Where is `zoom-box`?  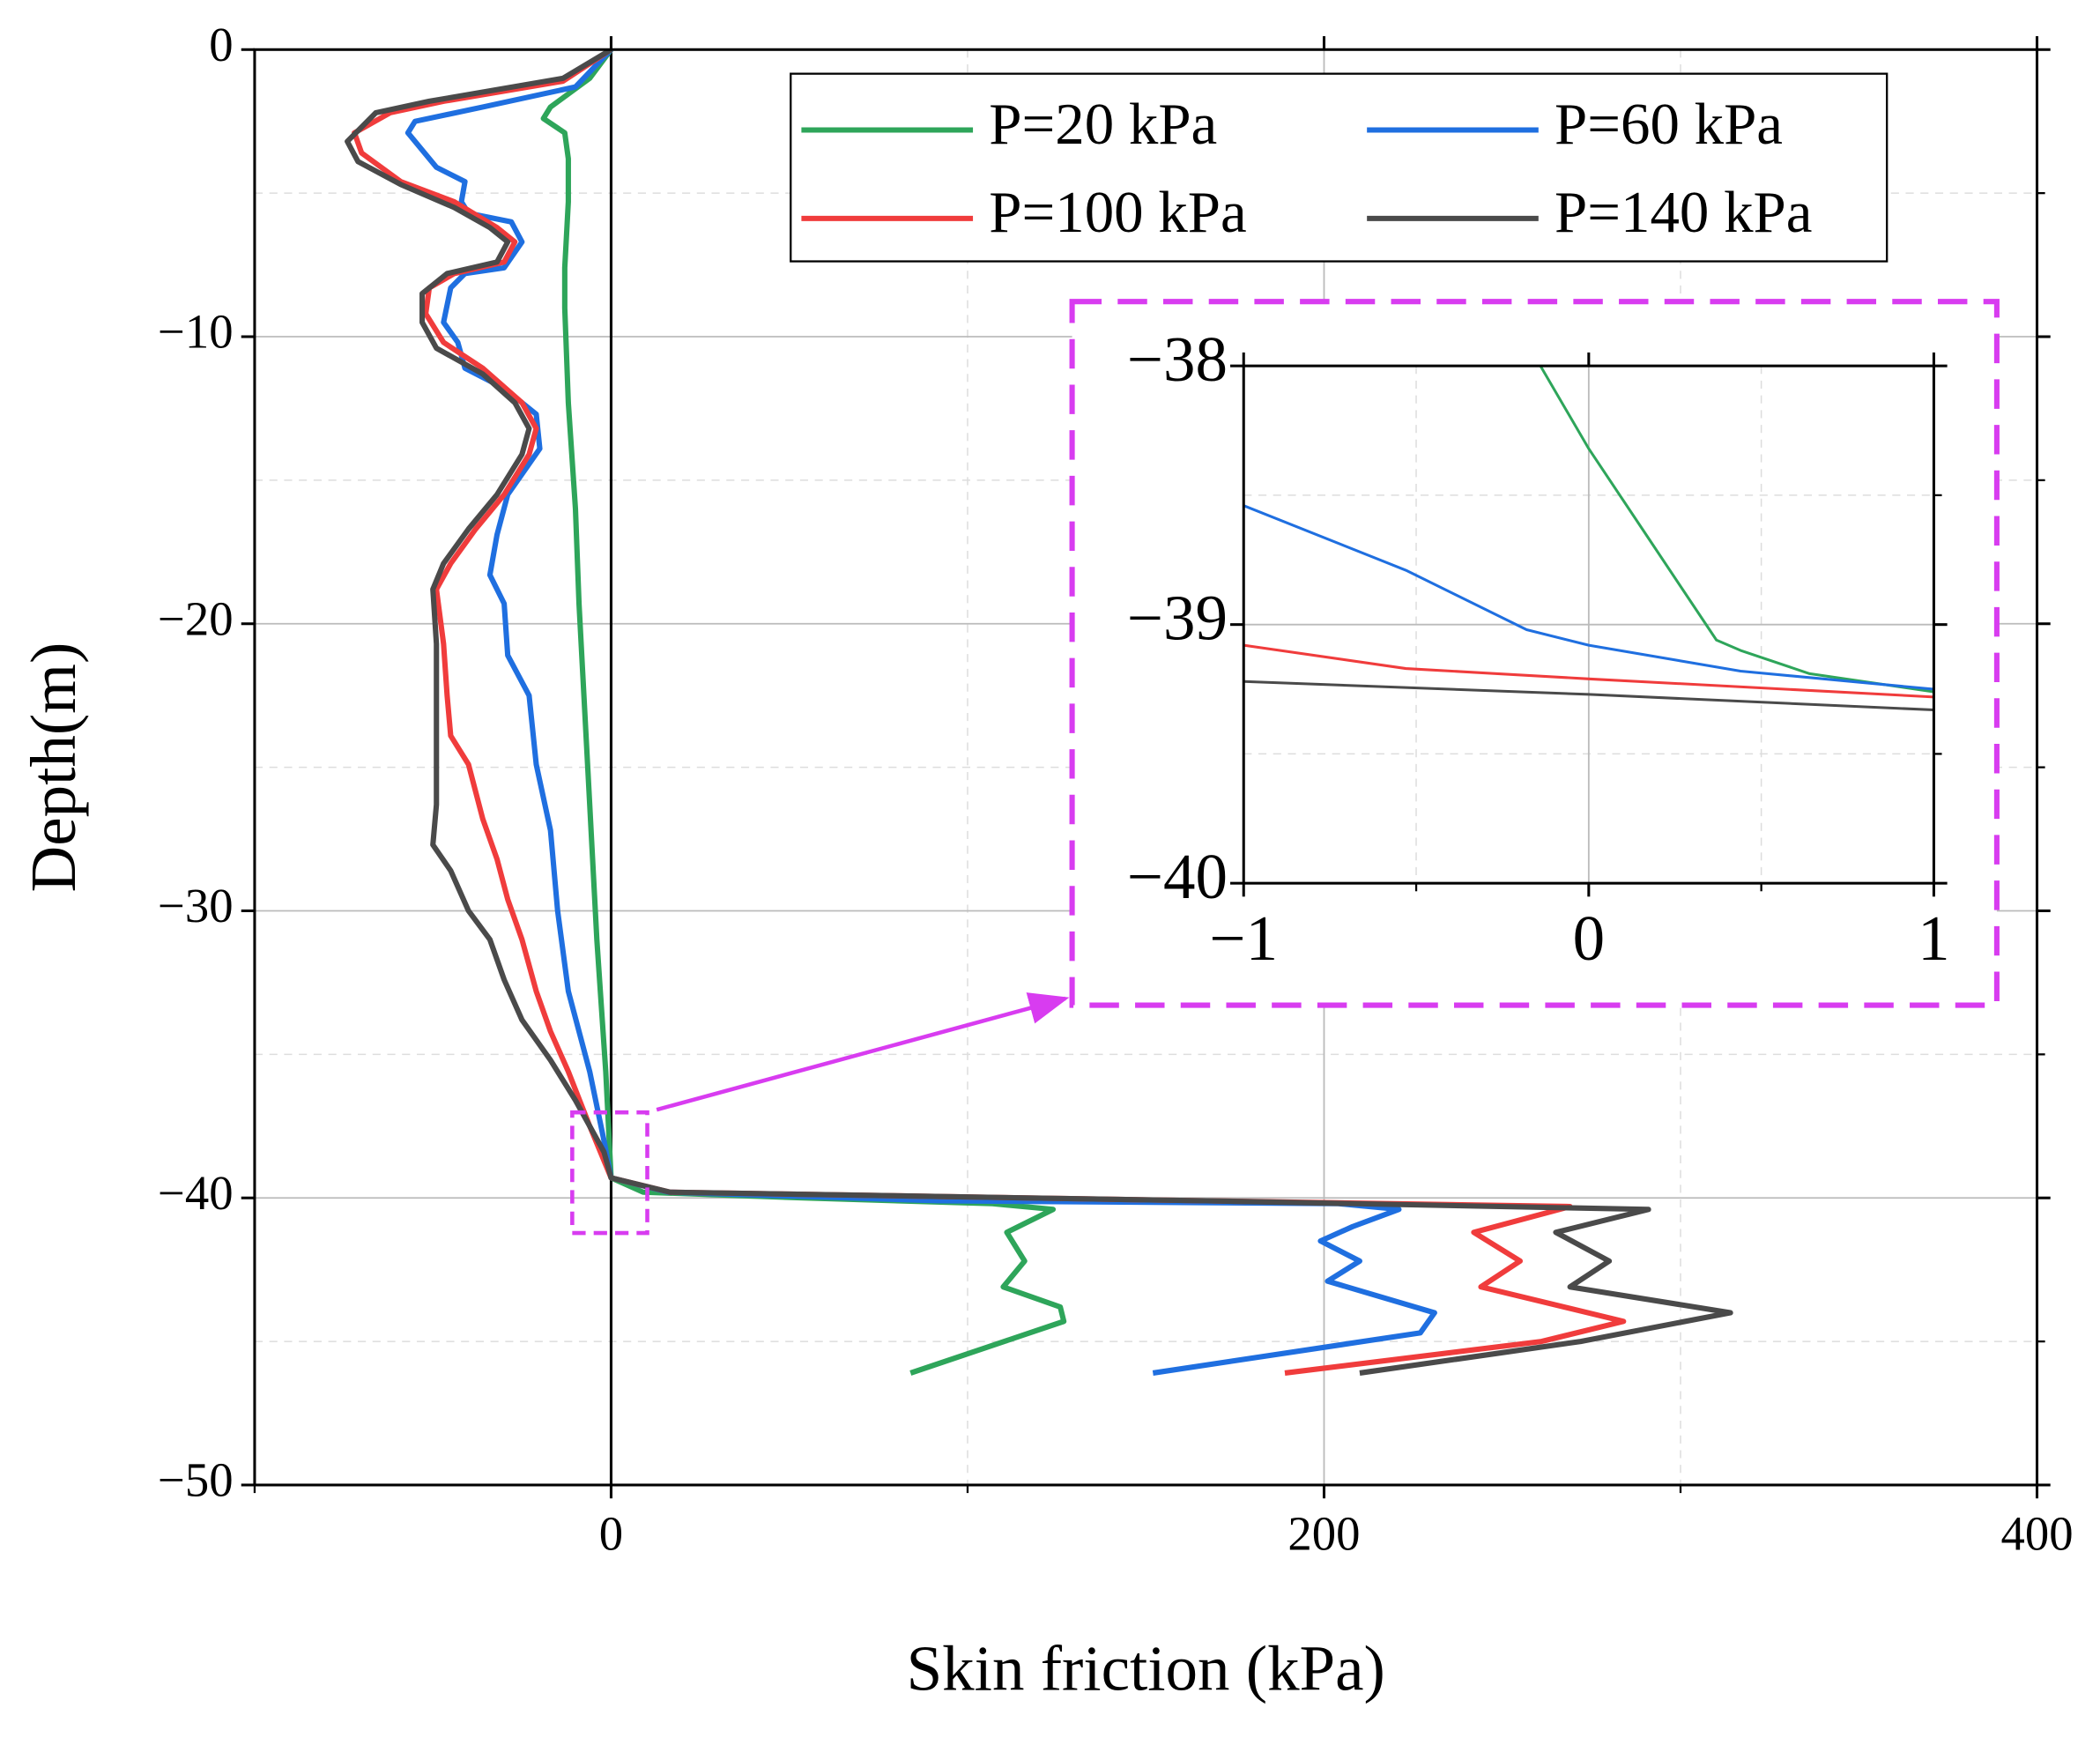
zoom-box is located at coordinates (609, 1173).